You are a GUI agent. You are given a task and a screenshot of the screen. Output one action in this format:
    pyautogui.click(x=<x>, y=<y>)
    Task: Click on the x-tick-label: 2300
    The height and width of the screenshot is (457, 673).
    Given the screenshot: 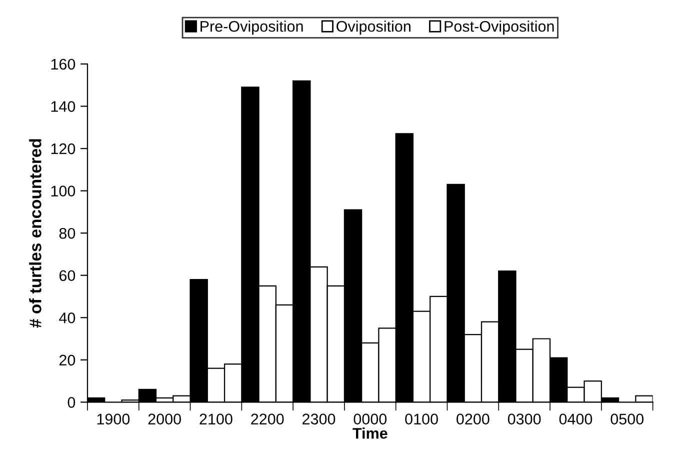 What is the action you would take?
    pyautogui.click(x=319, y=419)
    